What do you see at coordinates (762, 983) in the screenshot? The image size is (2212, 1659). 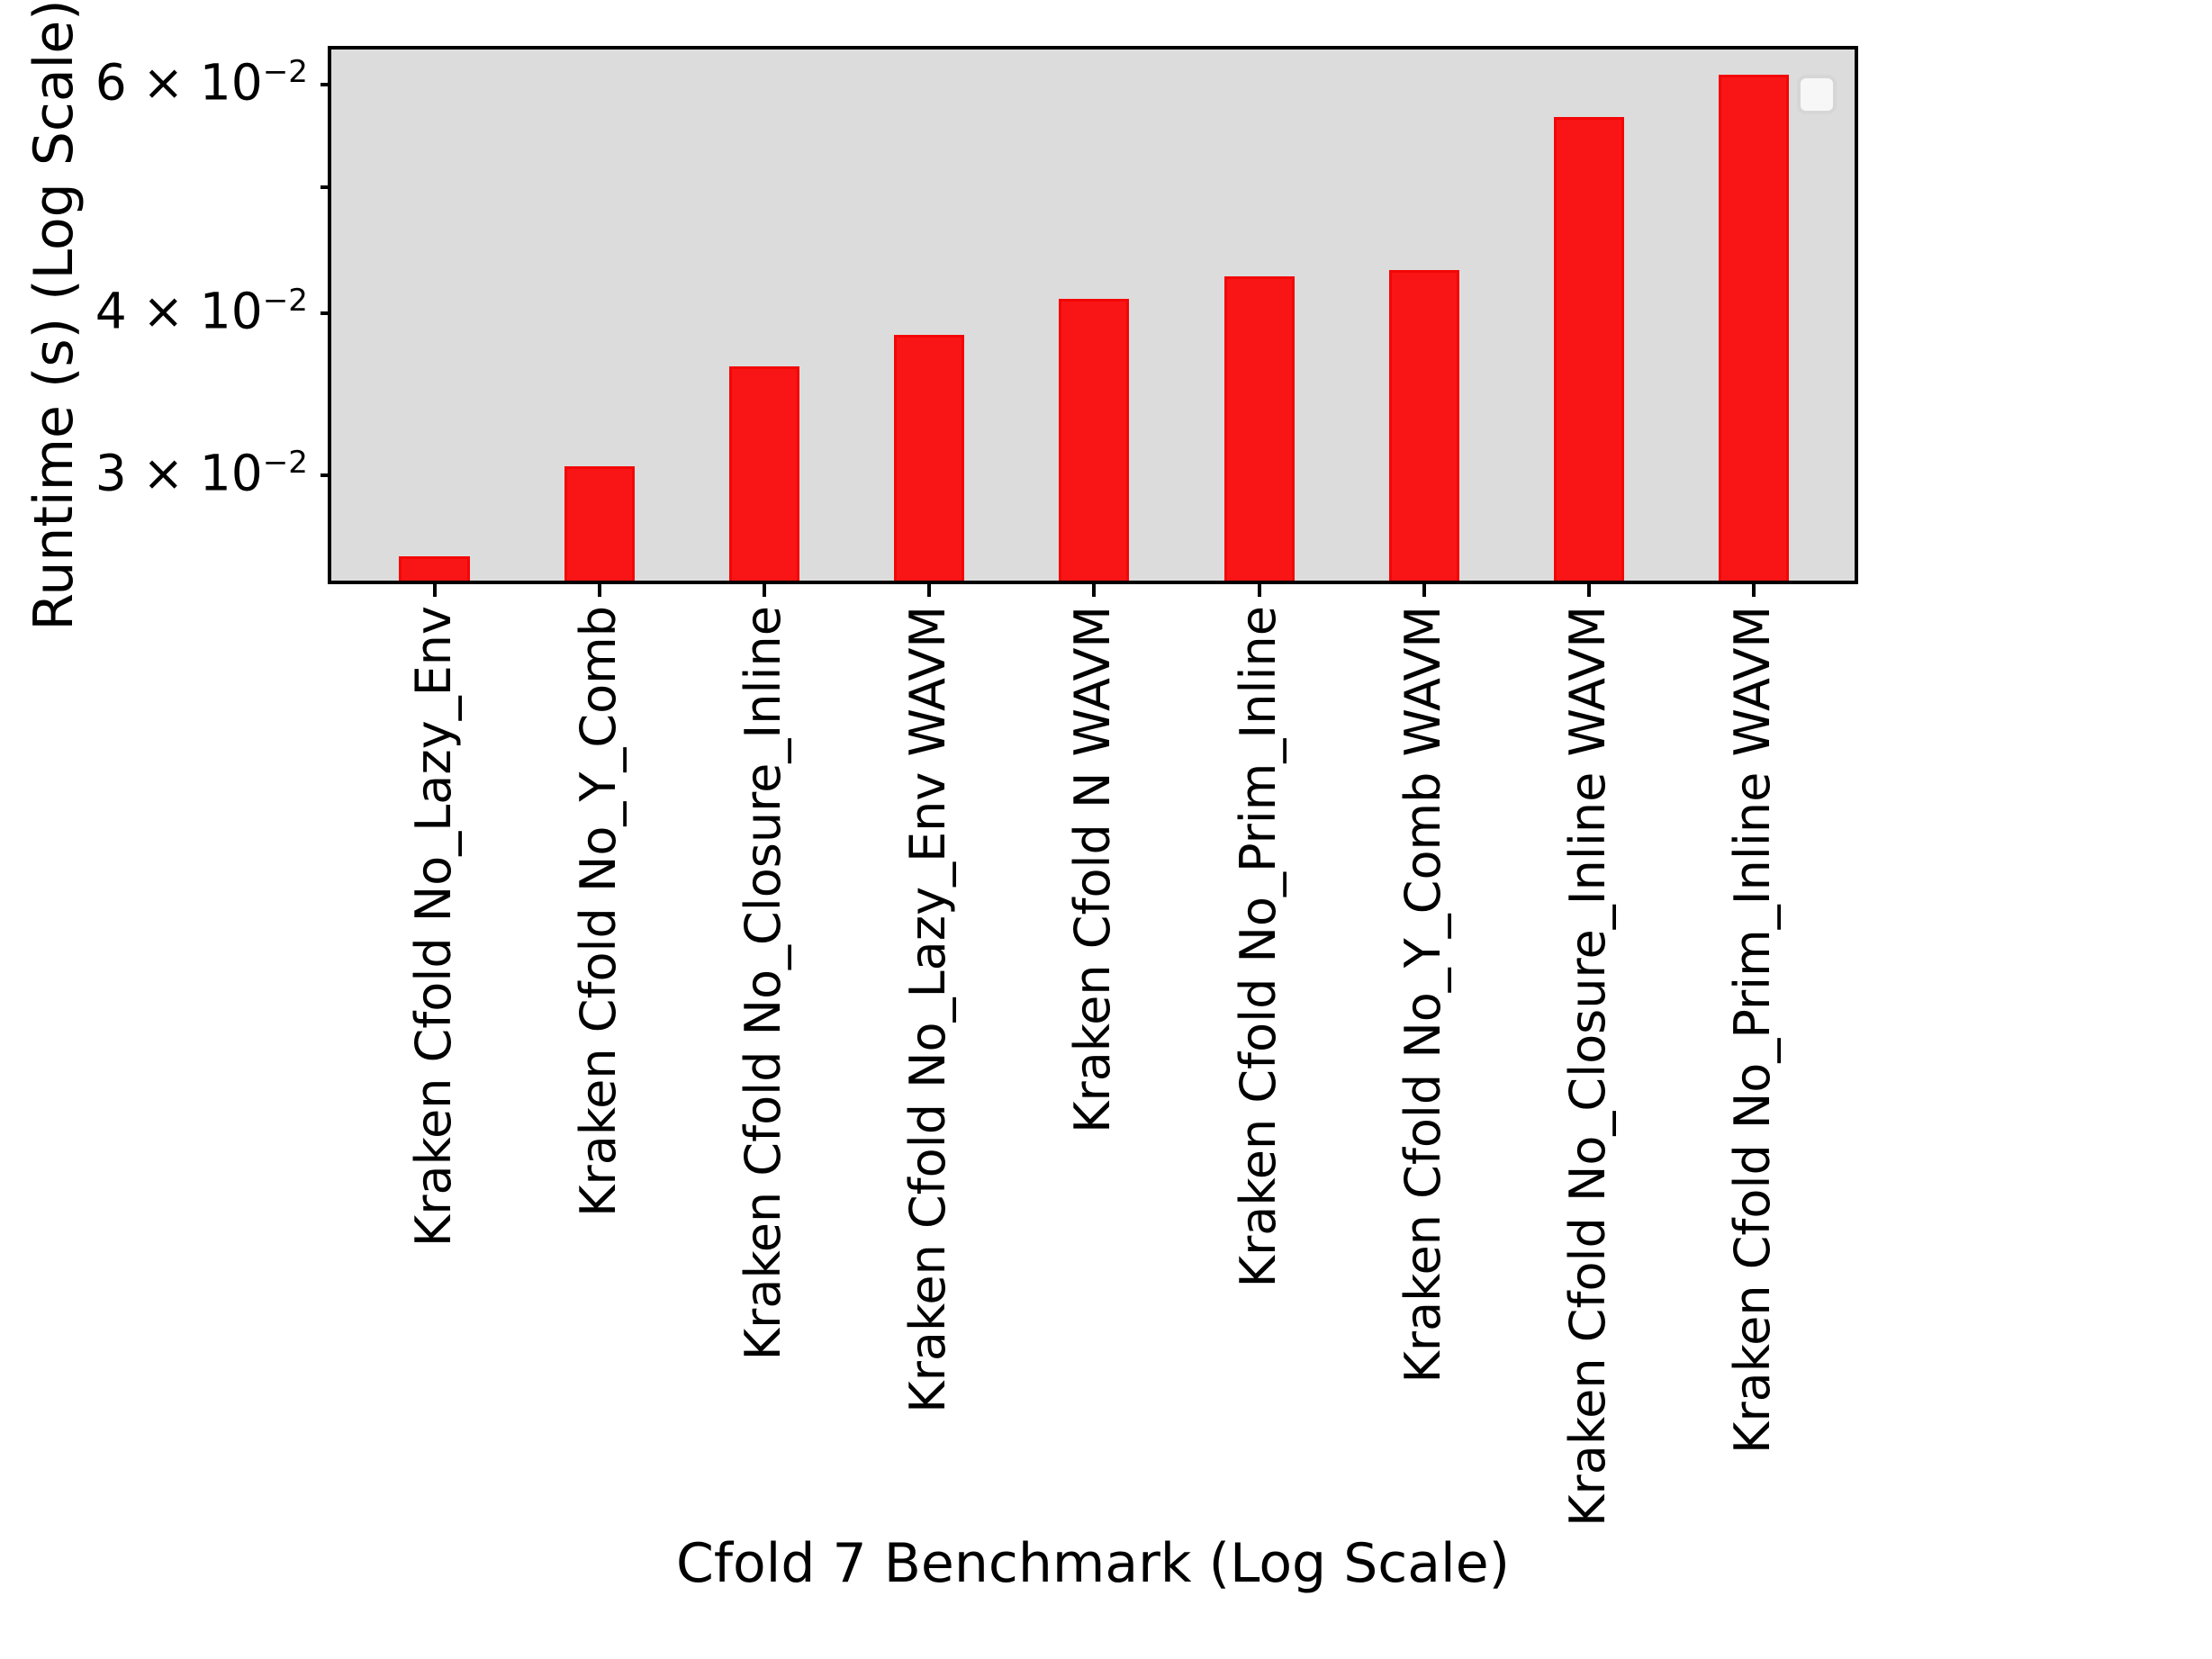 I see `x-tick-label-3: Kraken Cfold No_Closure_Inline` at bounding box center [762, 983].